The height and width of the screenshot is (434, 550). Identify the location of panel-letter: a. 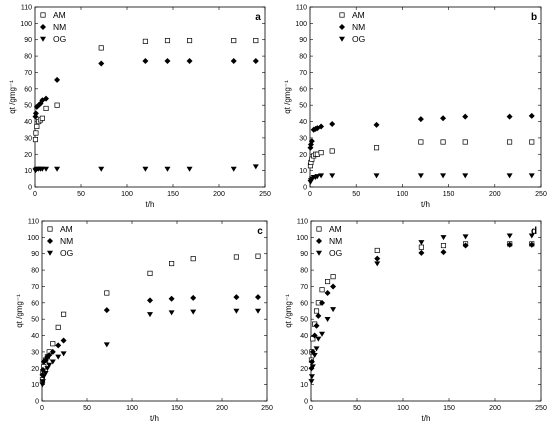
(258, 17).